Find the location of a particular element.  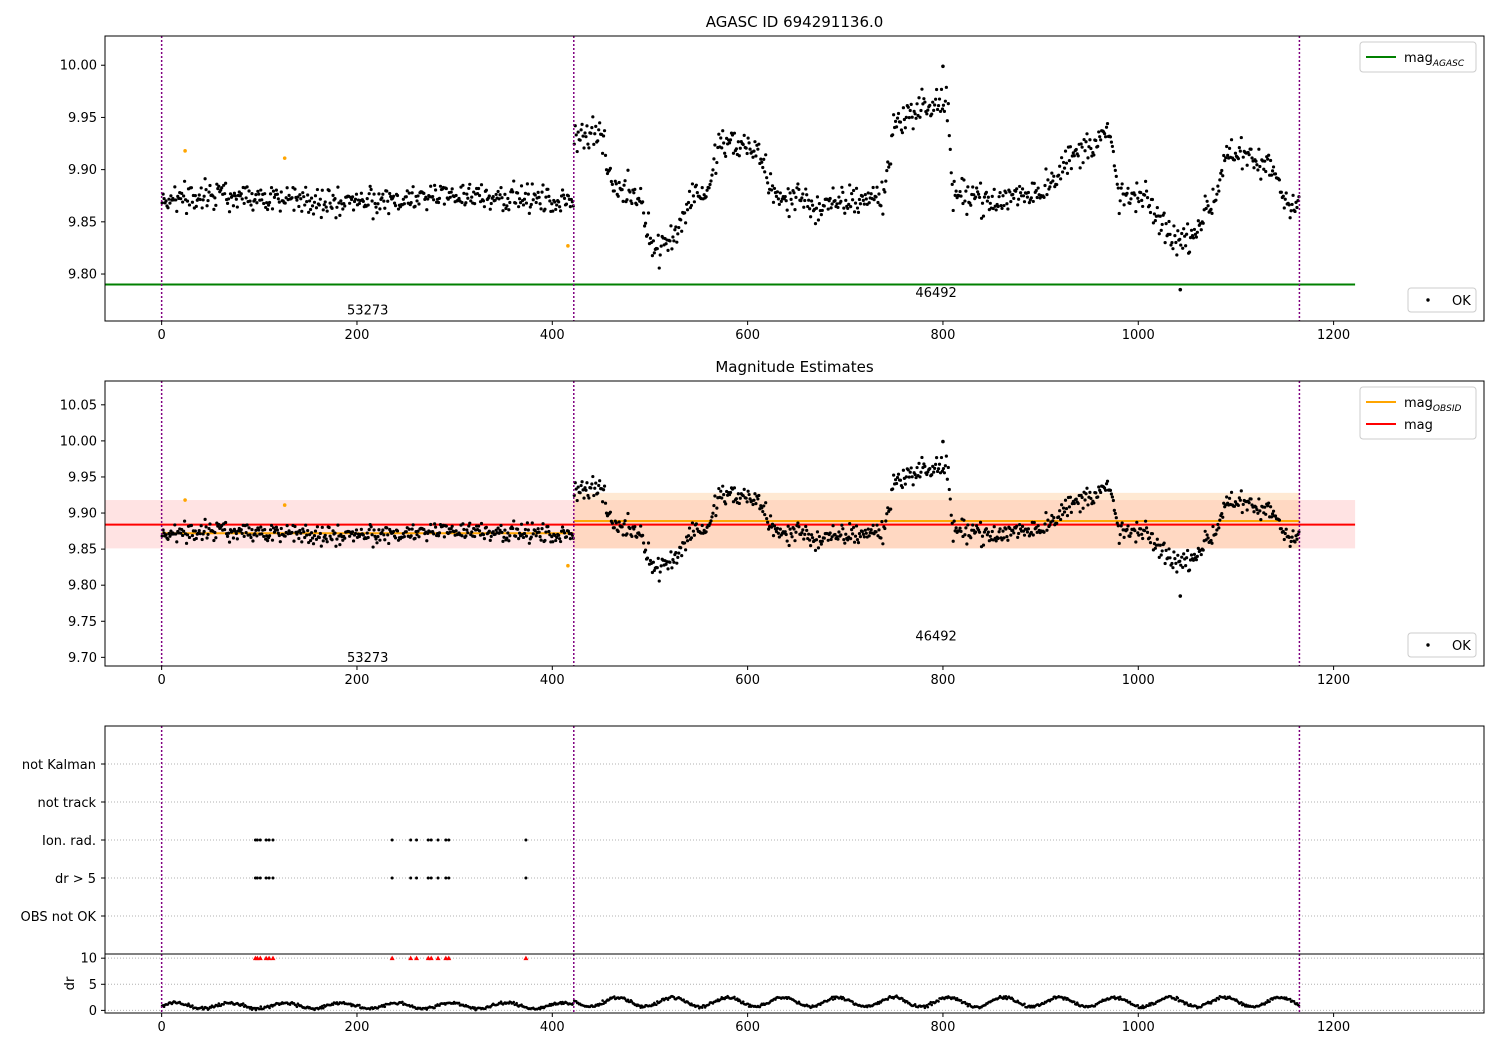

agasc-xtick-label: 0 is located at coordinates (162, 335).